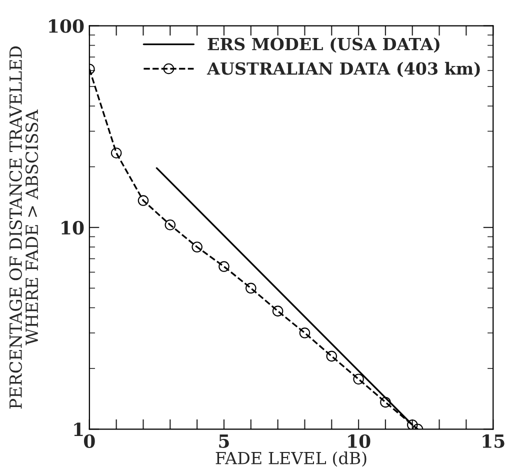 This screenshot has width=511, height=469. I want to click on y-tick-label: 1, so click(78, 429).